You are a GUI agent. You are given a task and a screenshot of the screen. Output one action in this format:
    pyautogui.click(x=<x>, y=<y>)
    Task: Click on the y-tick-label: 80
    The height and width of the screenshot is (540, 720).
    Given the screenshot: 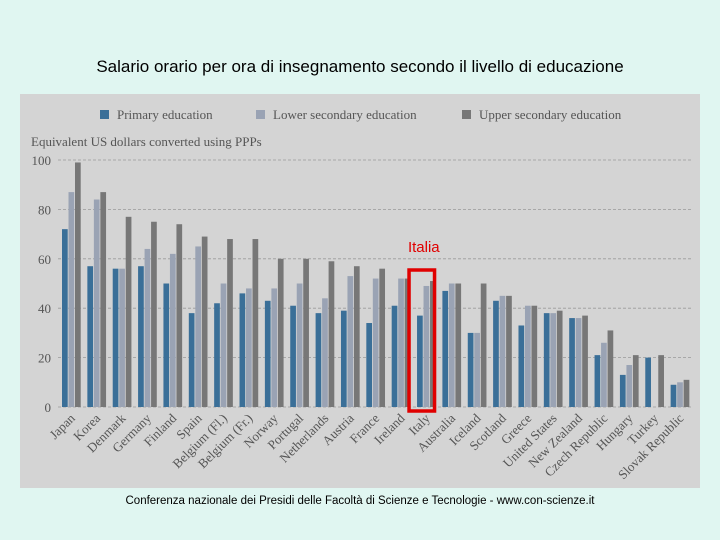 What is the action you would take?
    pyautogui.click(x=44, y=209)
    